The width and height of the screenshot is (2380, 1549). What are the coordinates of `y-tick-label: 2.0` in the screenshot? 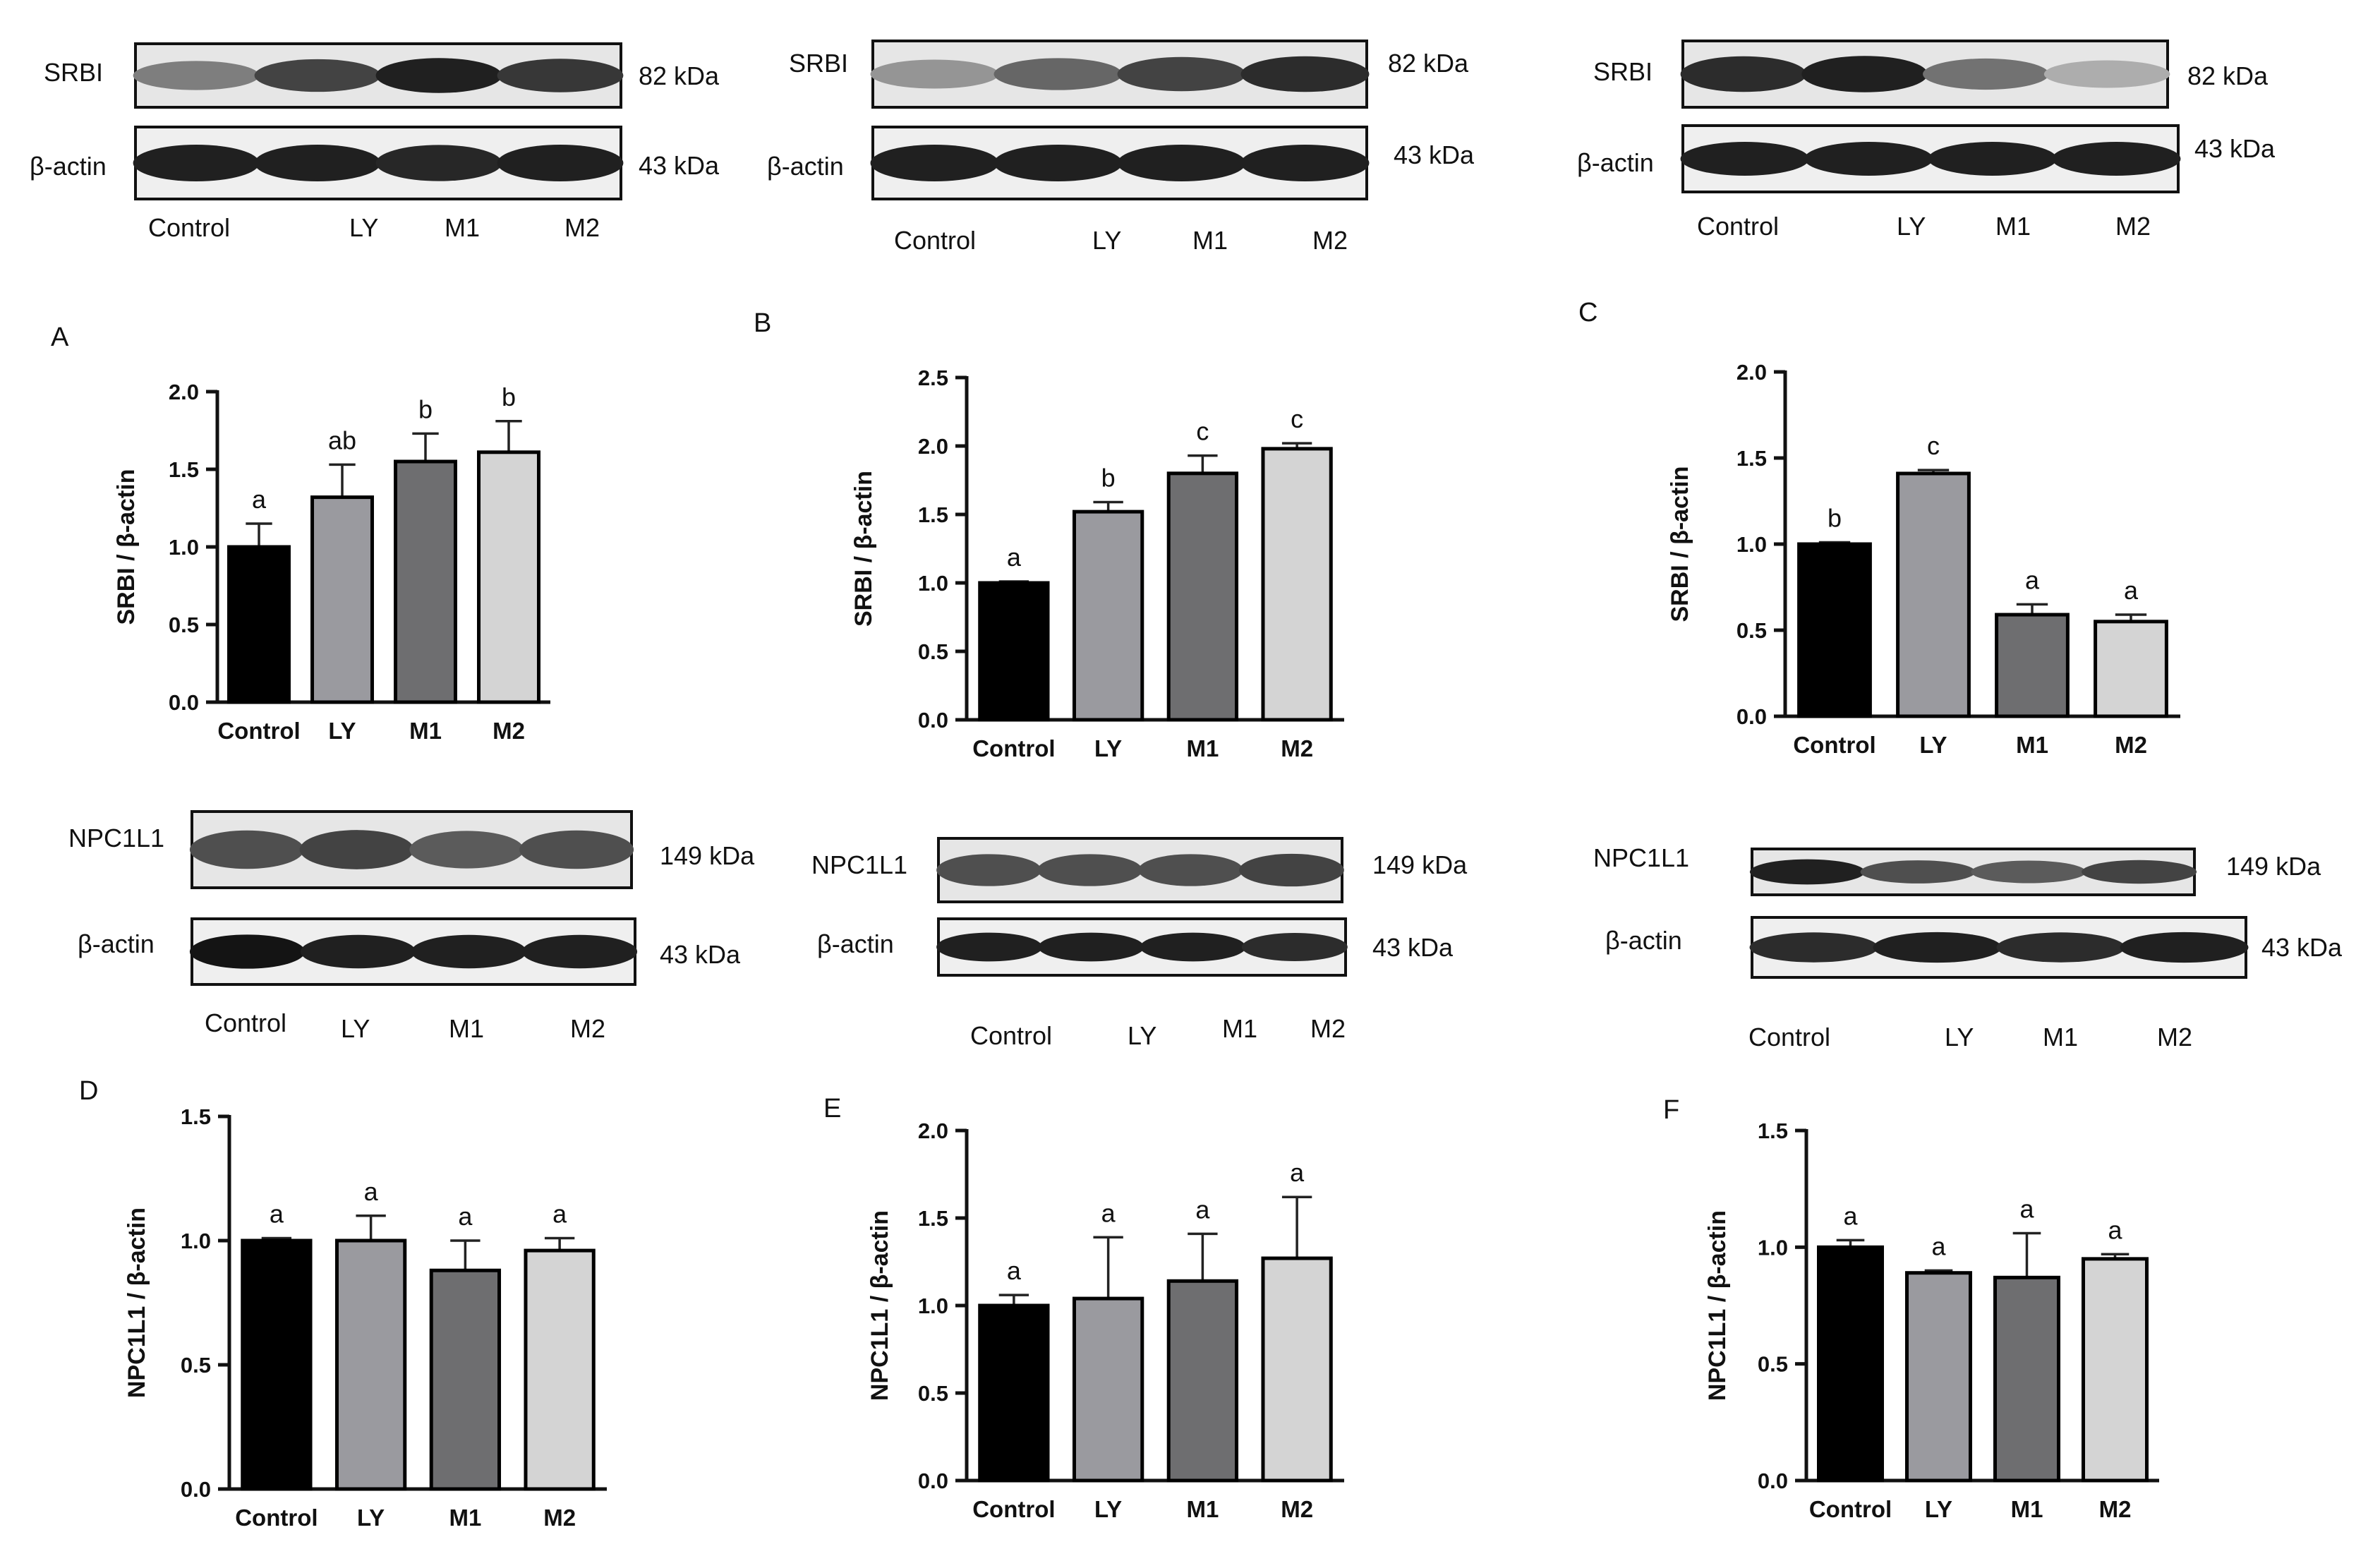 It's located at (1752, 372).